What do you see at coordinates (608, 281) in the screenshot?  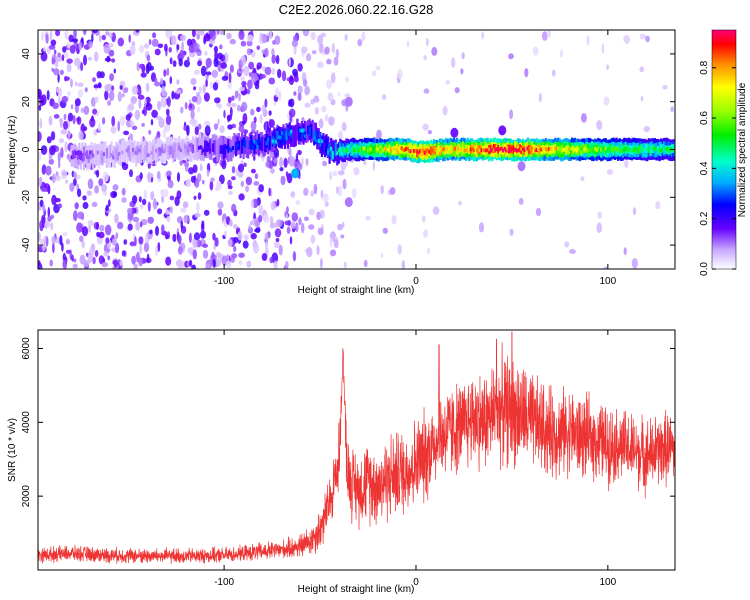 I see `x-tick-label: 100` at bounding box center [608, 281].